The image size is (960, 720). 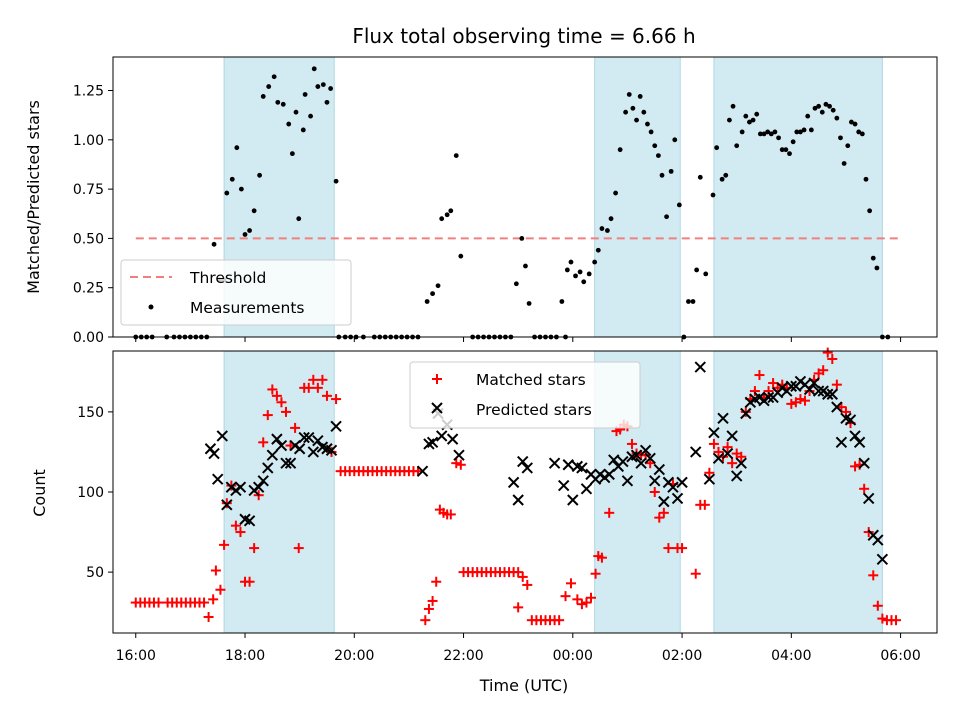 What do you see at coordinates (93, 215) in the screenshot?
I see `top-y-ticks: 0.00 0.25 0.50 0.75 1.00 1.25` at bounding box center [93, 215].